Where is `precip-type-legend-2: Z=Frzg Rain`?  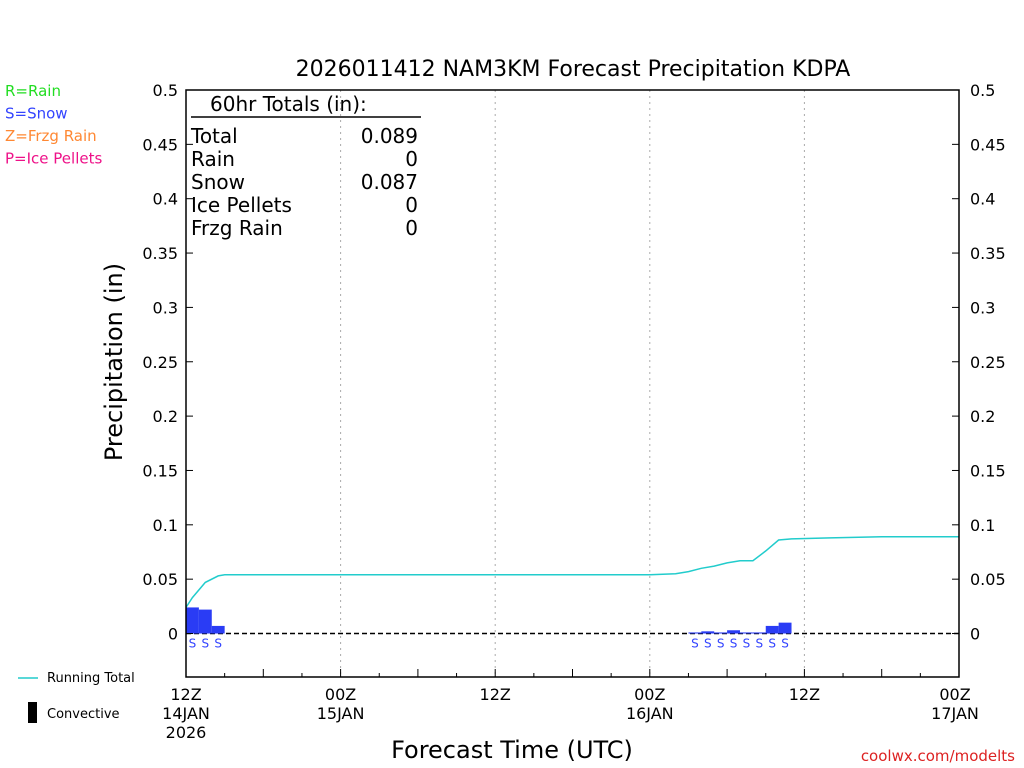
precip-type-legend-2: Z=Frzg Rain is located at coordinates (51, 136).